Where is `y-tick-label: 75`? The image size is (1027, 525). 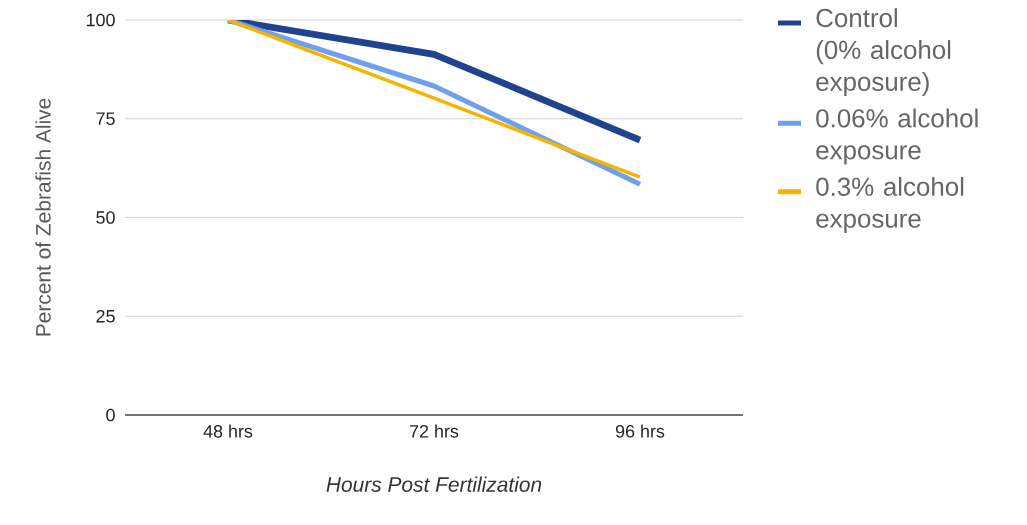 y-tick-label: 75 is located at coordinates (105, 118).